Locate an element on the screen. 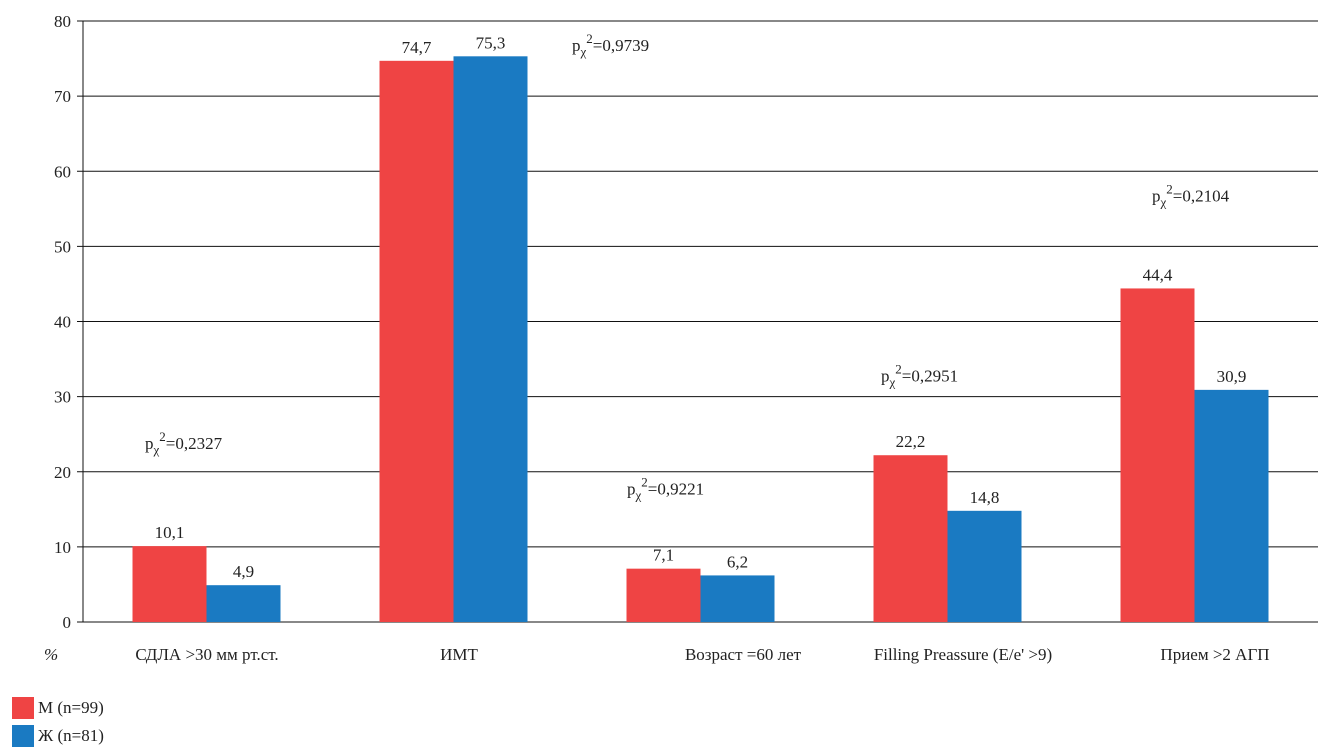 The width and height of the screenshot is (1318, 751). data-label-s0-c0: 10,1 is located at coordinates (170, 532).